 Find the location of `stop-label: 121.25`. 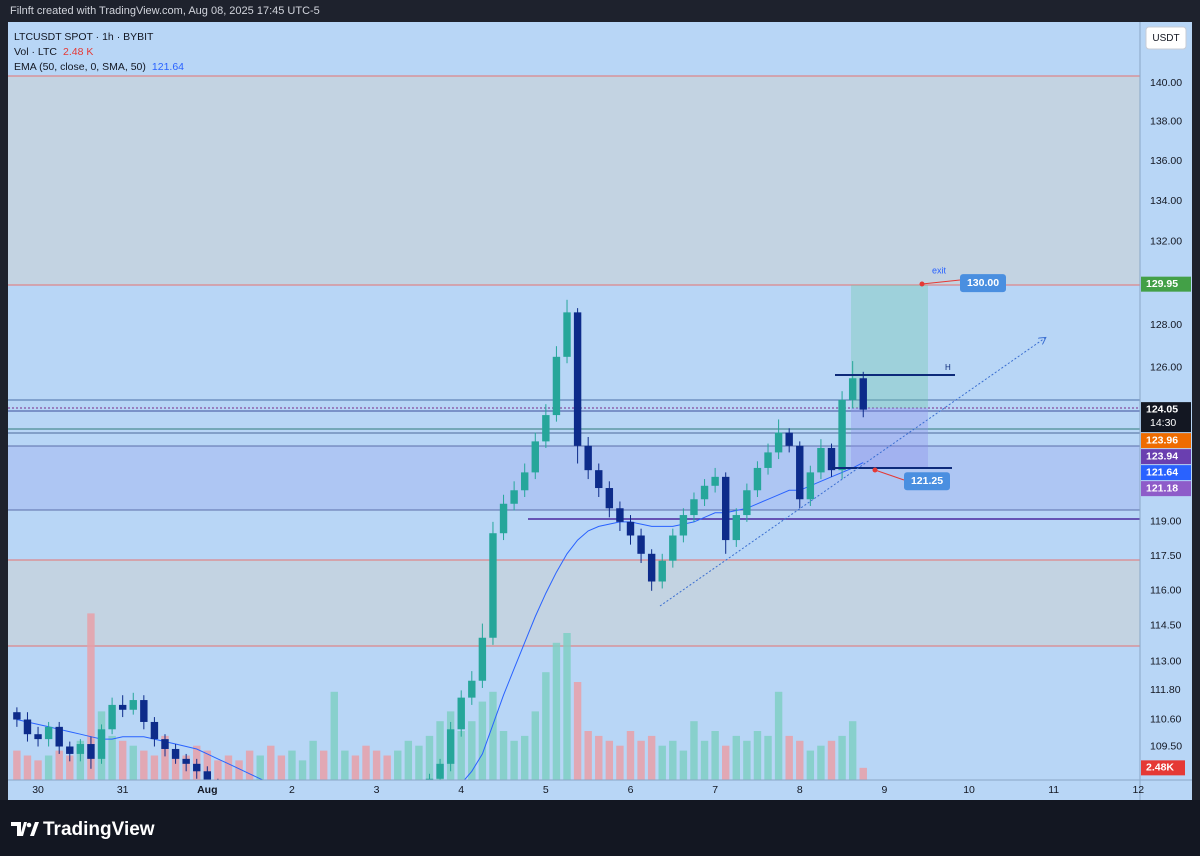

stop-label: 121.25 is located at coordinates (927, 481).